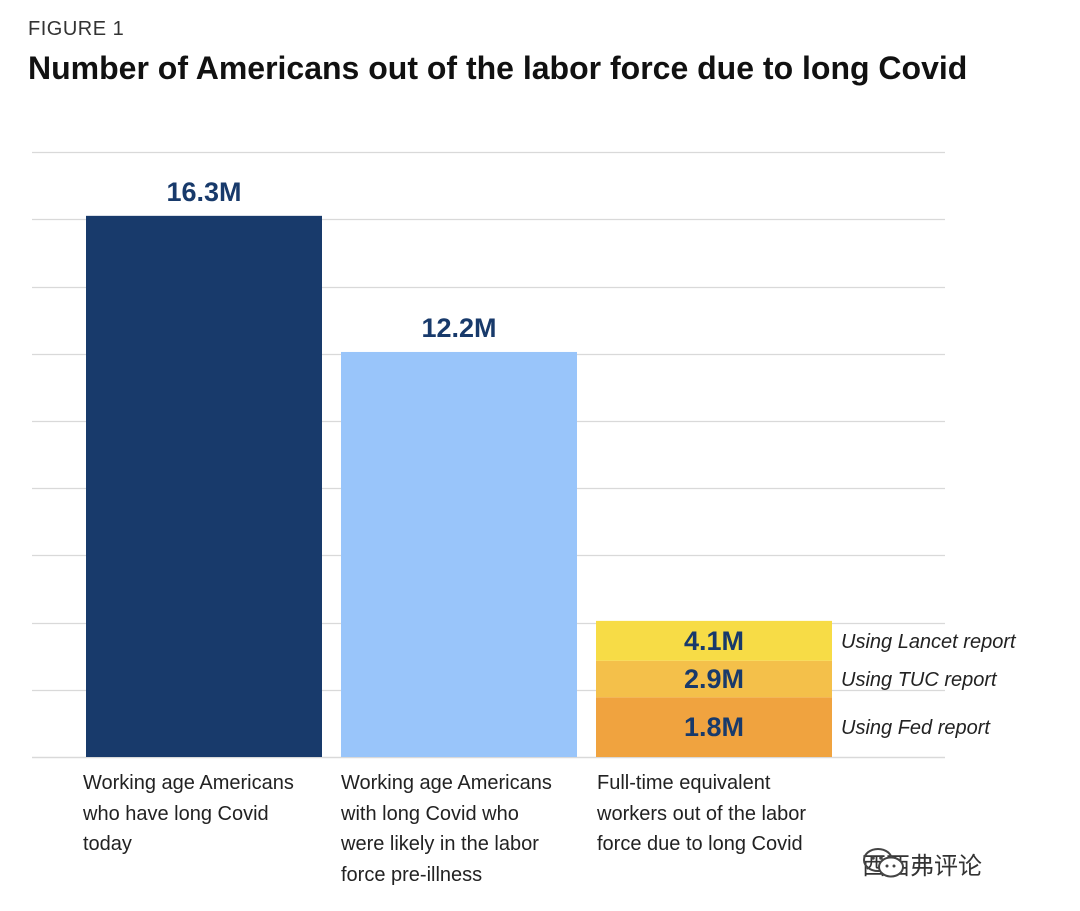  I want to click on category-label-line: were likely in the labor, so click(440, 844).